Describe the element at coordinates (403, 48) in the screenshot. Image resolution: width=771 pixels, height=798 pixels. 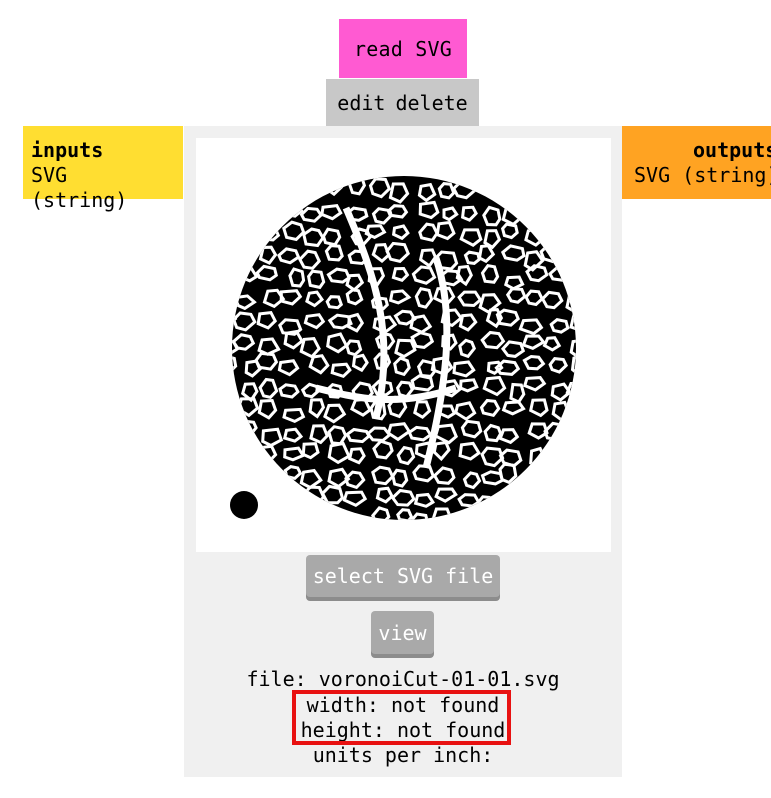
I see `node-title: read SVG` at that location.